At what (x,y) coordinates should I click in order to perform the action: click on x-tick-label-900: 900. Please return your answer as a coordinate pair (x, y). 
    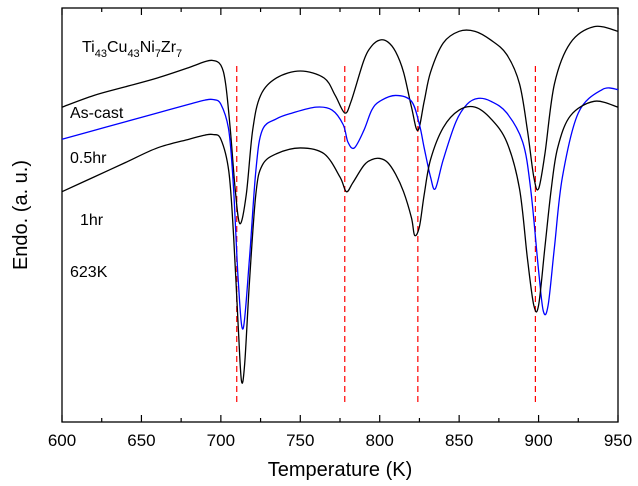
    Looking at the image, I should click on (538, 440).